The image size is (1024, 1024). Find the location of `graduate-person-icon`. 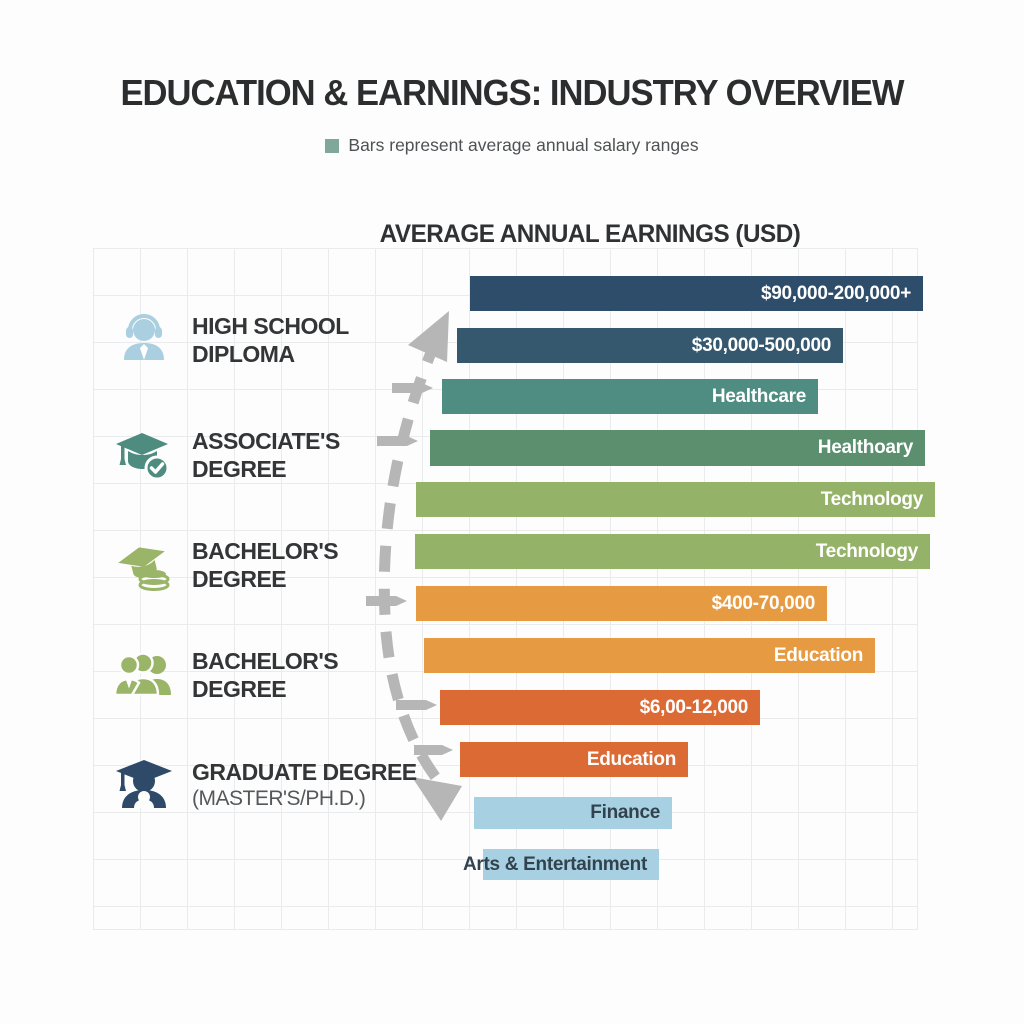

graduate-person-icon is located at coordinates (144, 784).